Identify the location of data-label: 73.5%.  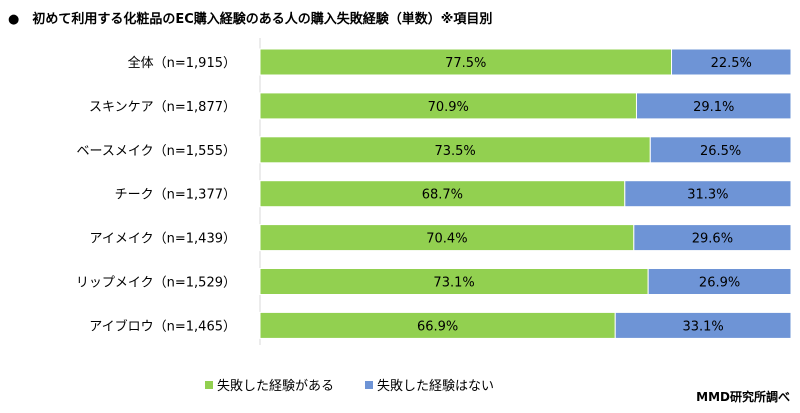
(454, 151).